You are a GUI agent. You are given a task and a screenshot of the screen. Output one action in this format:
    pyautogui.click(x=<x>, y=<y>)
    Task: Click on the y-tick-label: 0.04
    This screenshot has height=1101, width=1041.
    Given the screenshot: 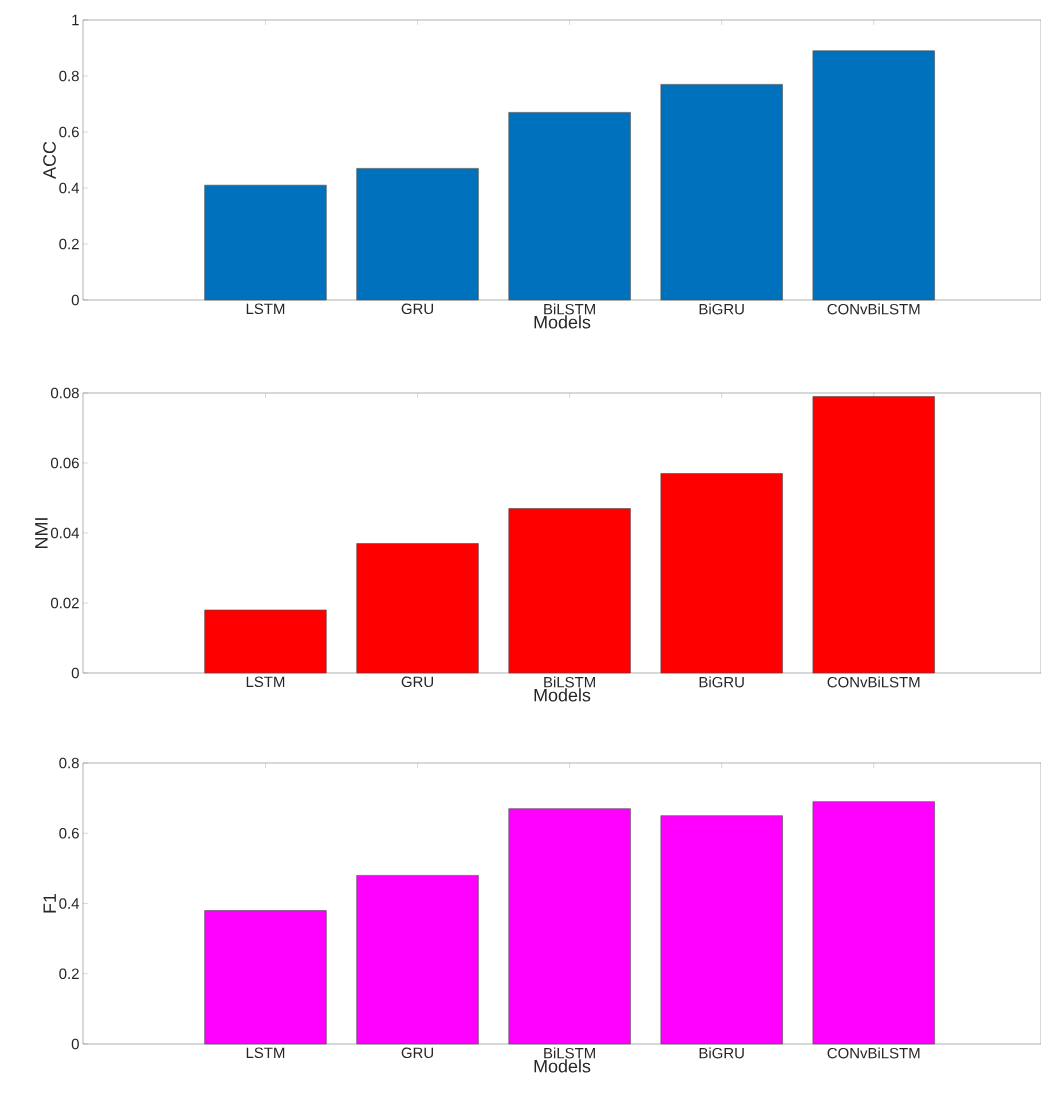 What is the action you would take?
    pyautogui.click(x=65, y=533)
    